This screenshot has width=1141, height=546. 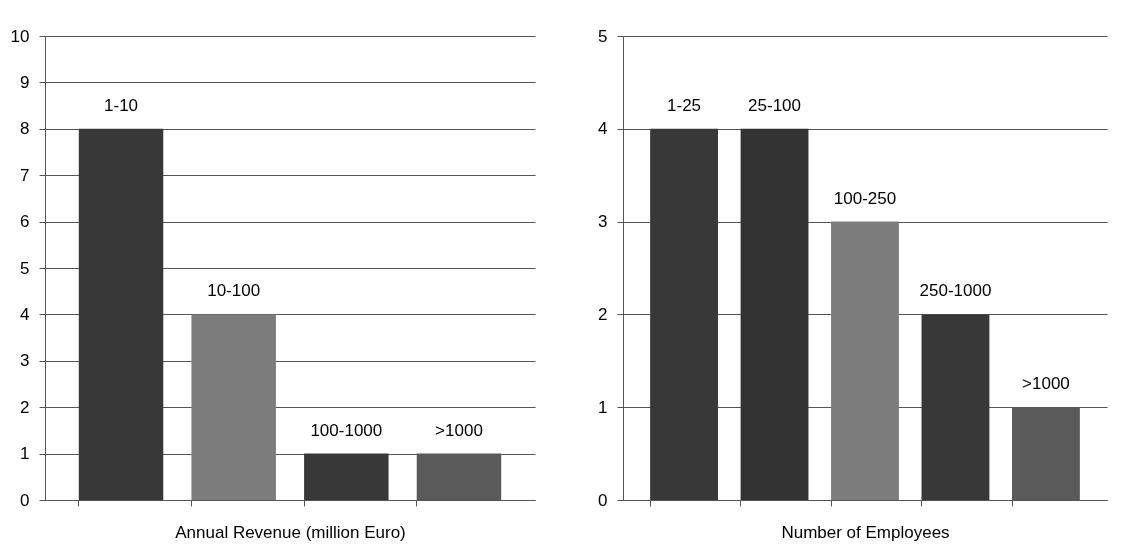 What do you see at coordinates (25, 129) in the screenshot?
I see `y-tick-label: 8` at bounding box center [25, 129].